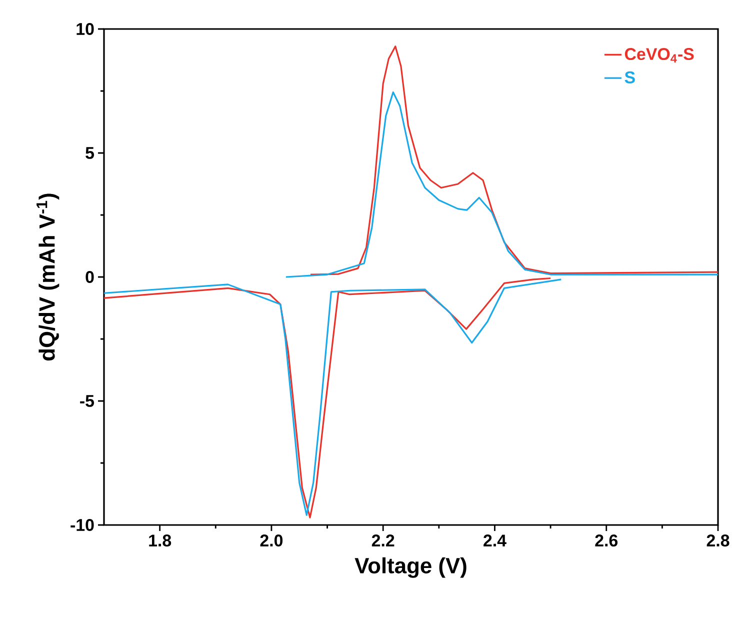 The width and height of the screenshot is (745, 617). Describe the element at coordinates (85, 29) in the screenshot. I see `y-tick-label: 10` at that location.